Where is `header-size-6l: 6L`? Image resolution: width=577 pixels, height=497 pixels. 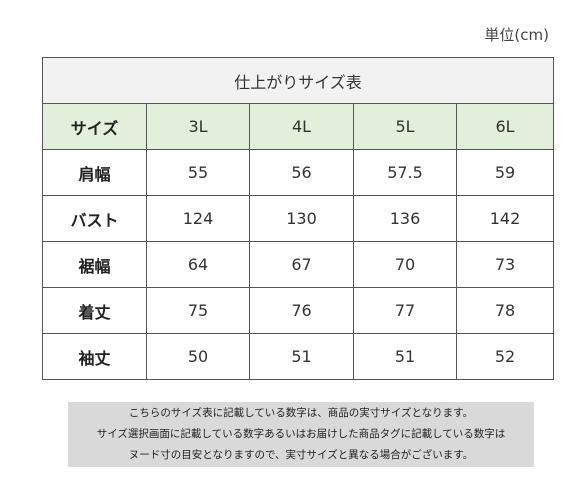 header-size-6l: 6L is located at coordinates (505, 126).